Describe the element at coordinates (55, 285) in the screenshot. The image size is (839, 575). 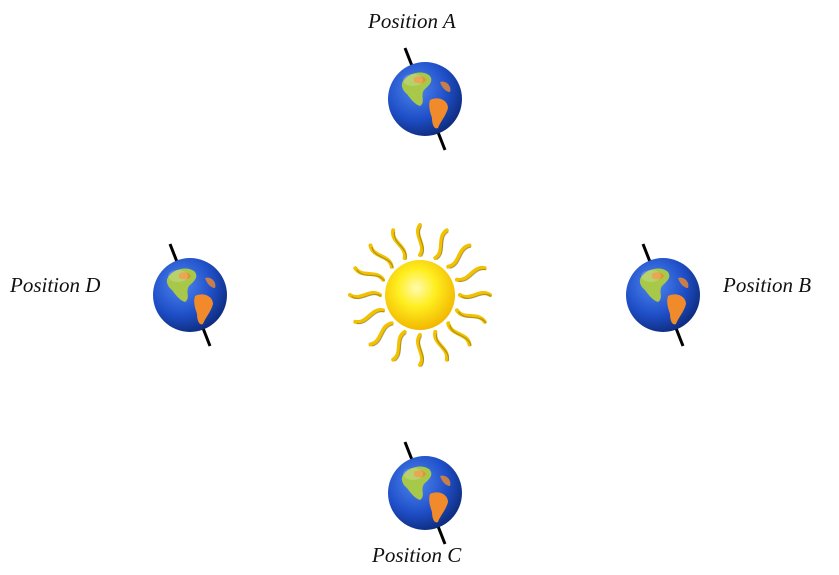
I see `position-d-label: Position D` at that location.